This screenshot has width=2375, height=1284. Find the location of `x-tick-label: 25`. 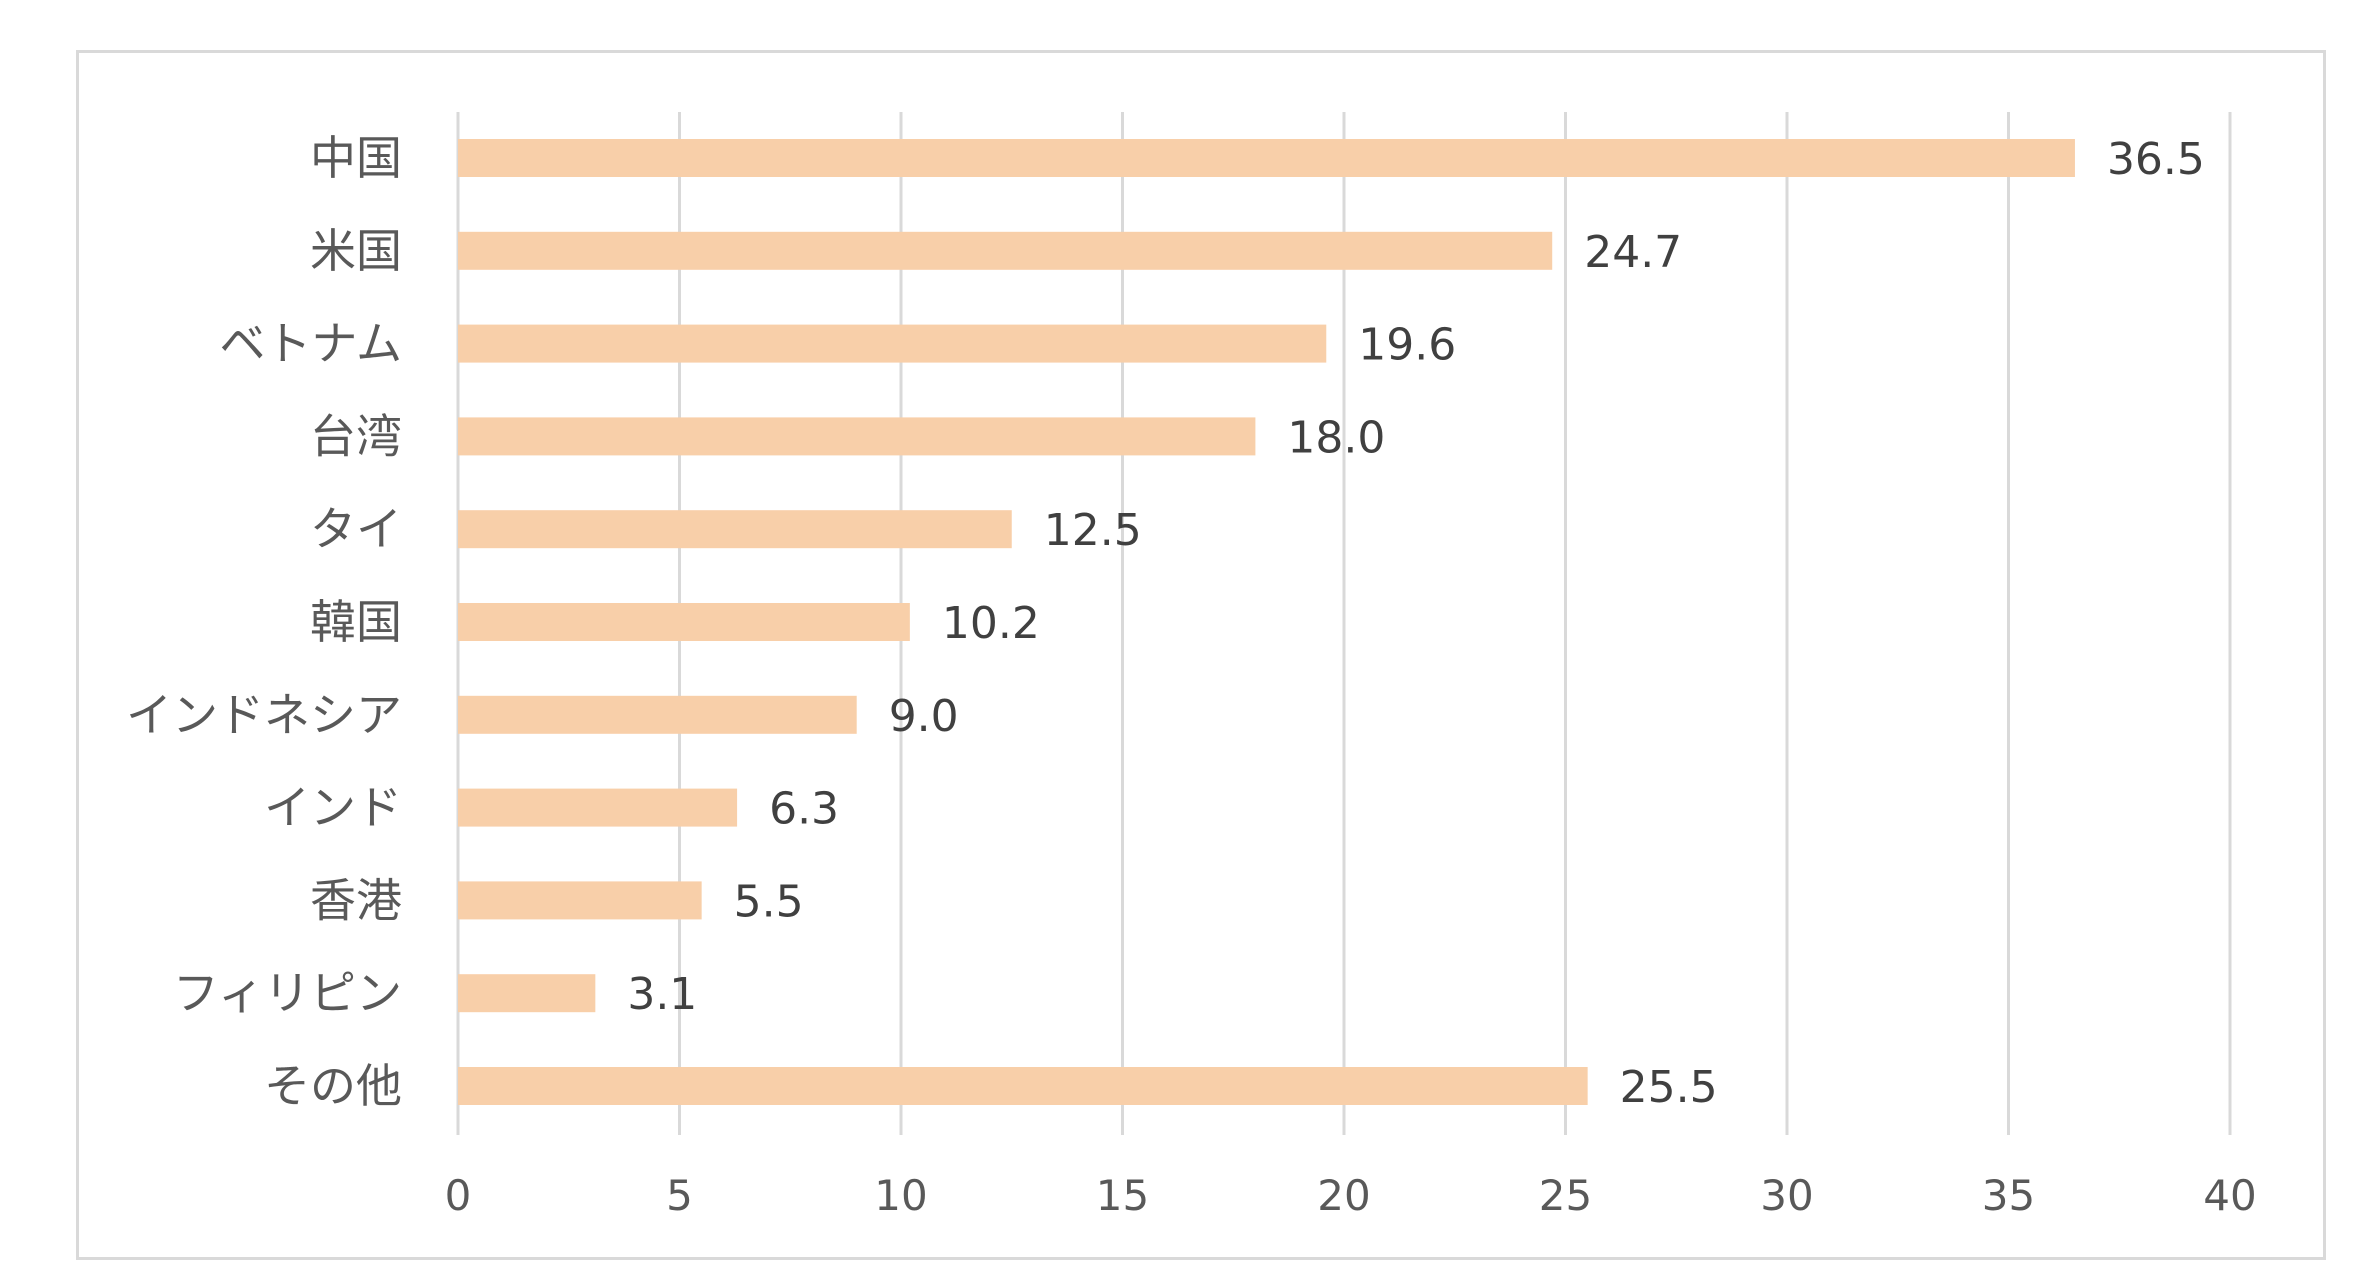

x-tick-label: 25 is located at coordinates (1565, 1195).